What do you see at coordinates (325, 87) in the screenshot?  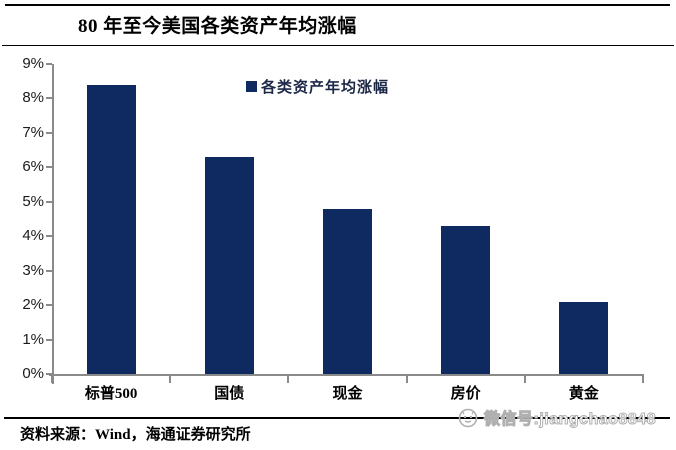 I see `legend-label: 各类资产年均涨幅` at bounding box center [325, 87].